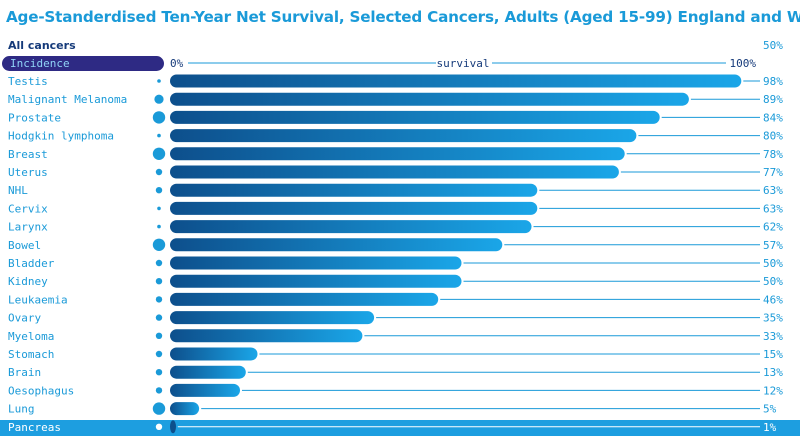  I want to click on value-label-pancreas: 1%, so click(770, 427).